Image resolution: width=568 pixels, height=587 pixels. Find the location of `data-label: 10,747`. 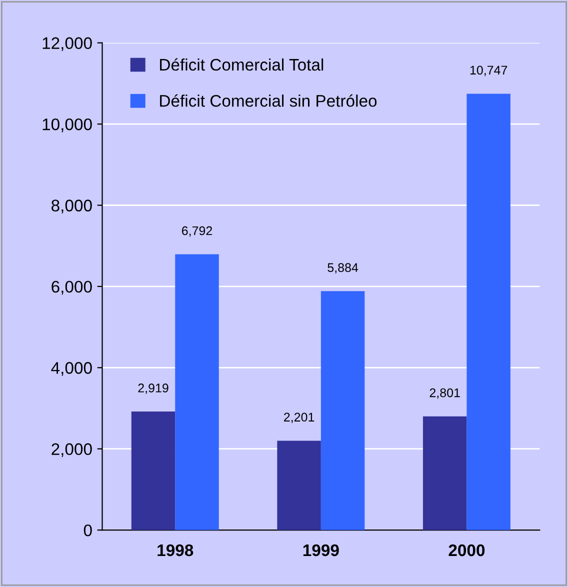

data-label: 10,747 is located at coordinates (489, 71).